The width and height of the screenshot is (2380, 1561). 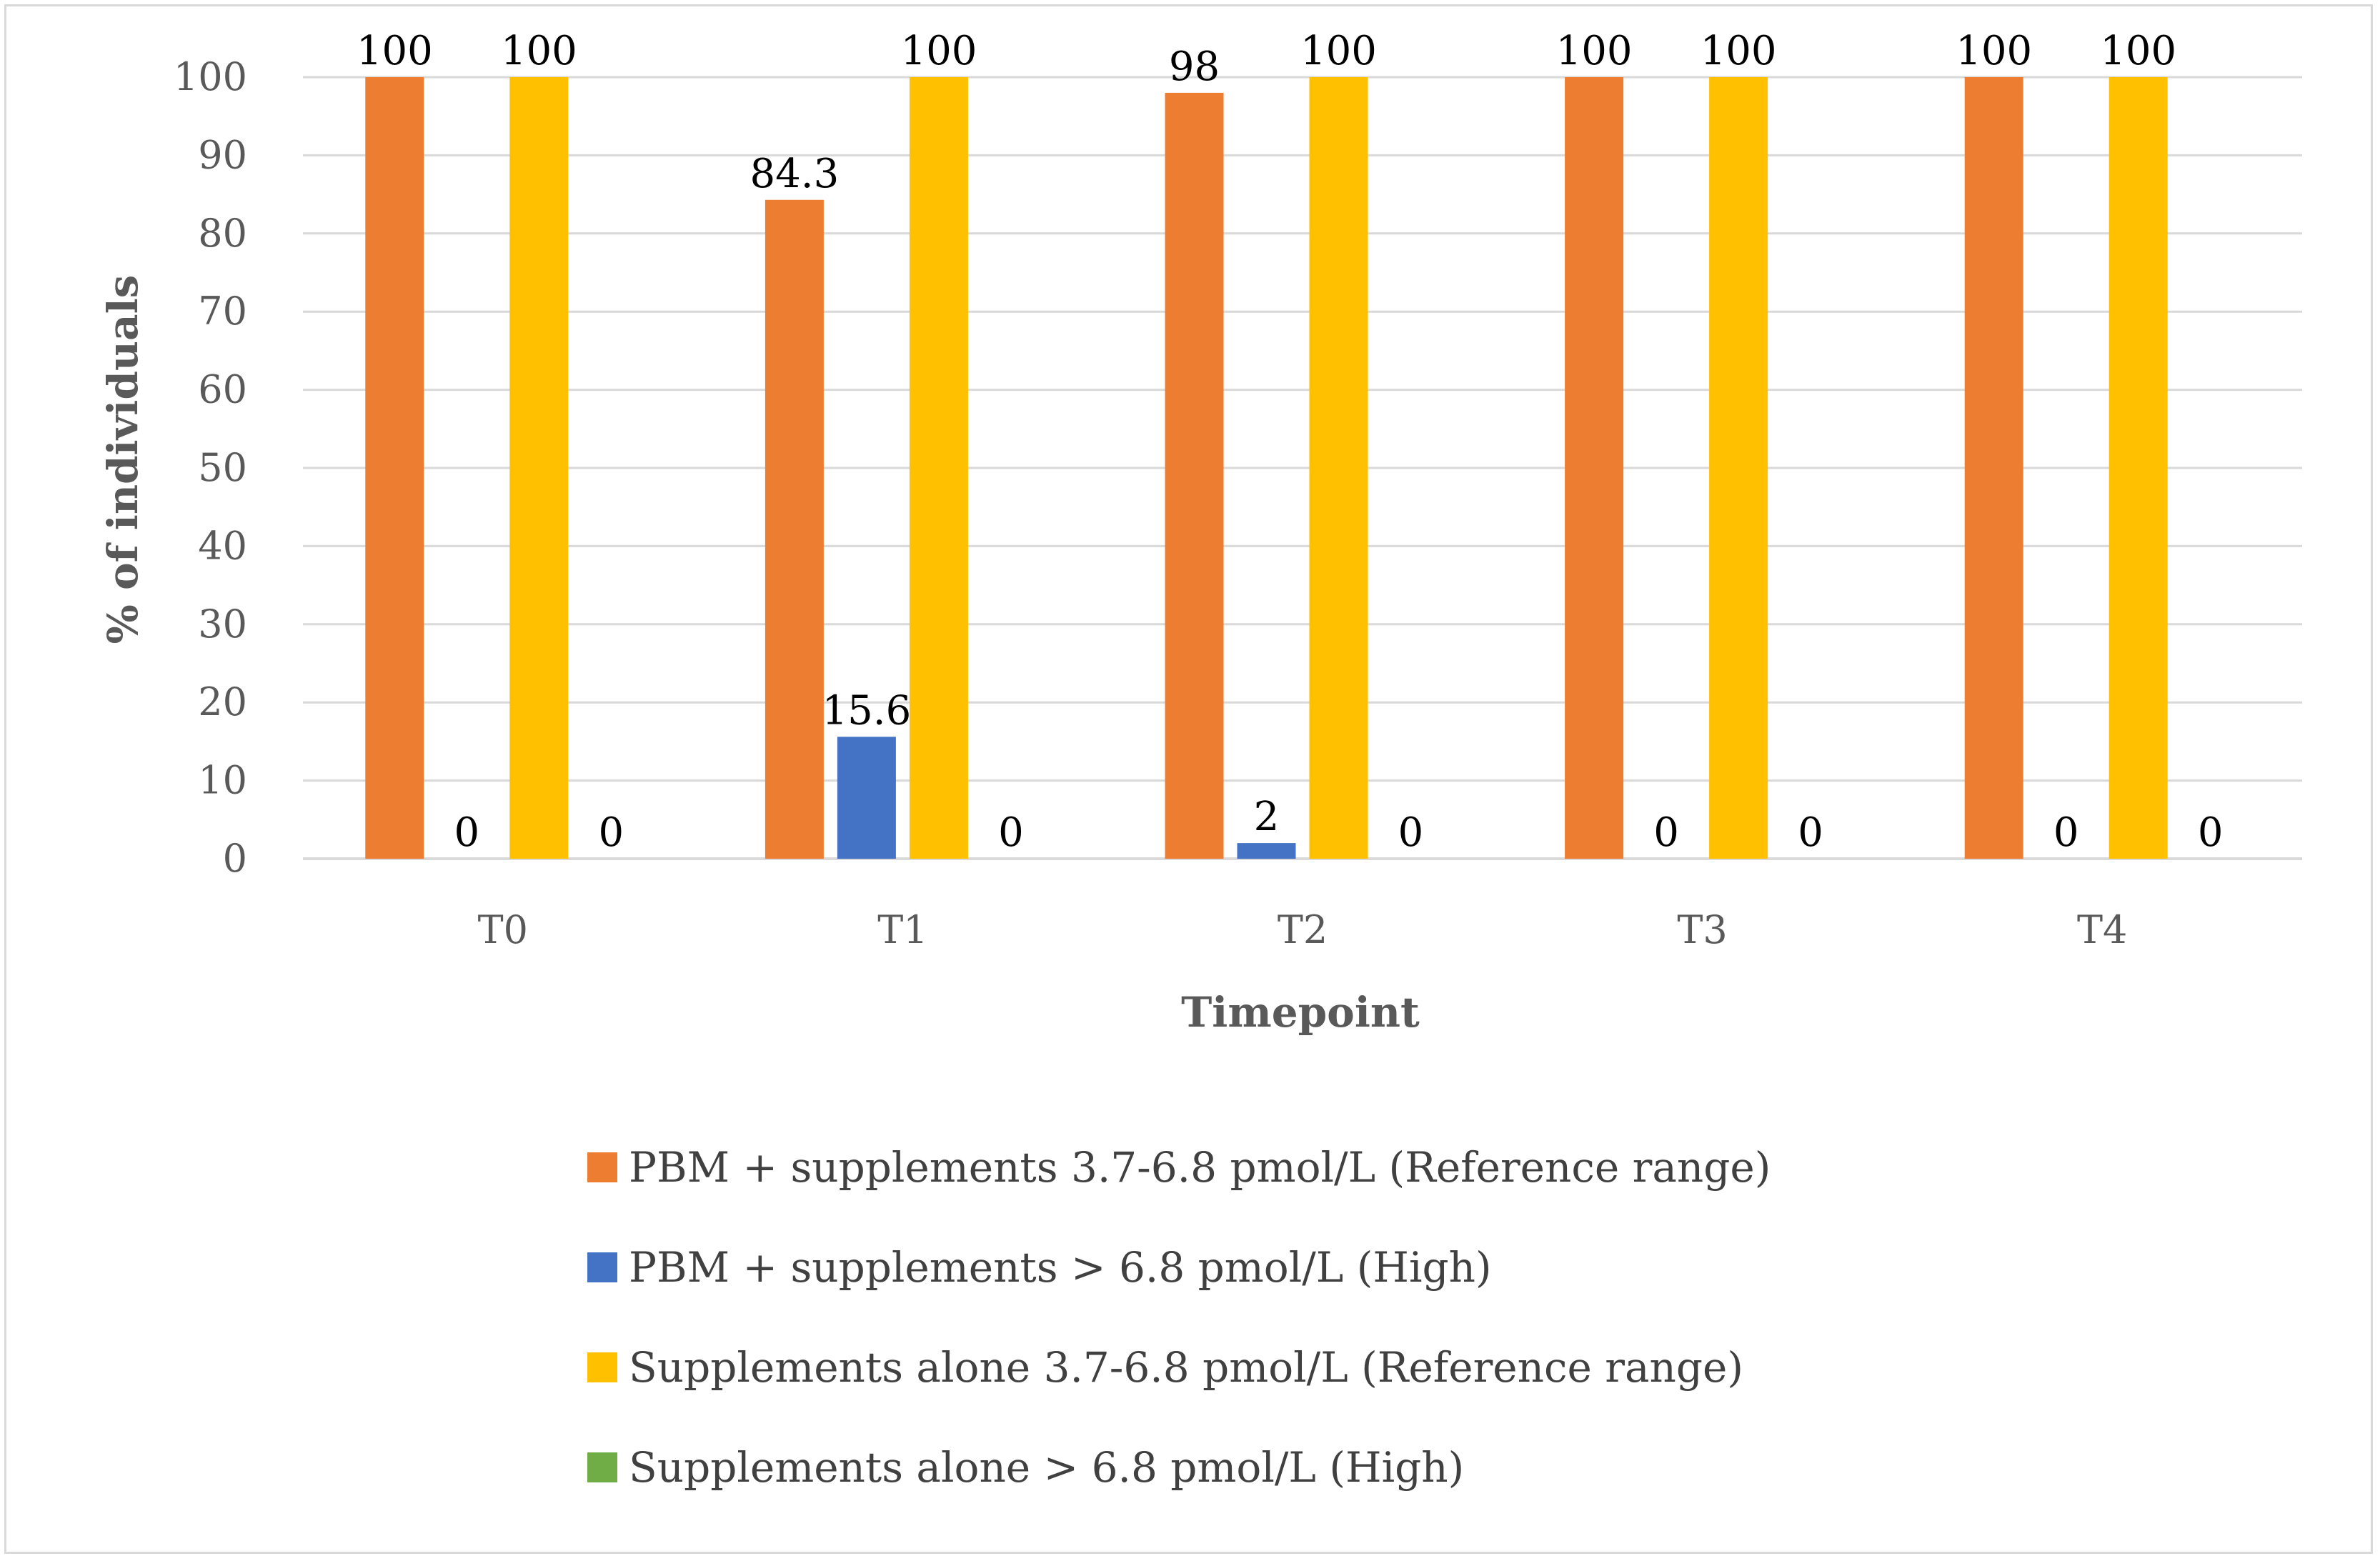 What do you see at coordinates (1300, 1012) in the screenshot?
I see `x-axis-title: Timepoint` at bounding box center [1300, 1012].